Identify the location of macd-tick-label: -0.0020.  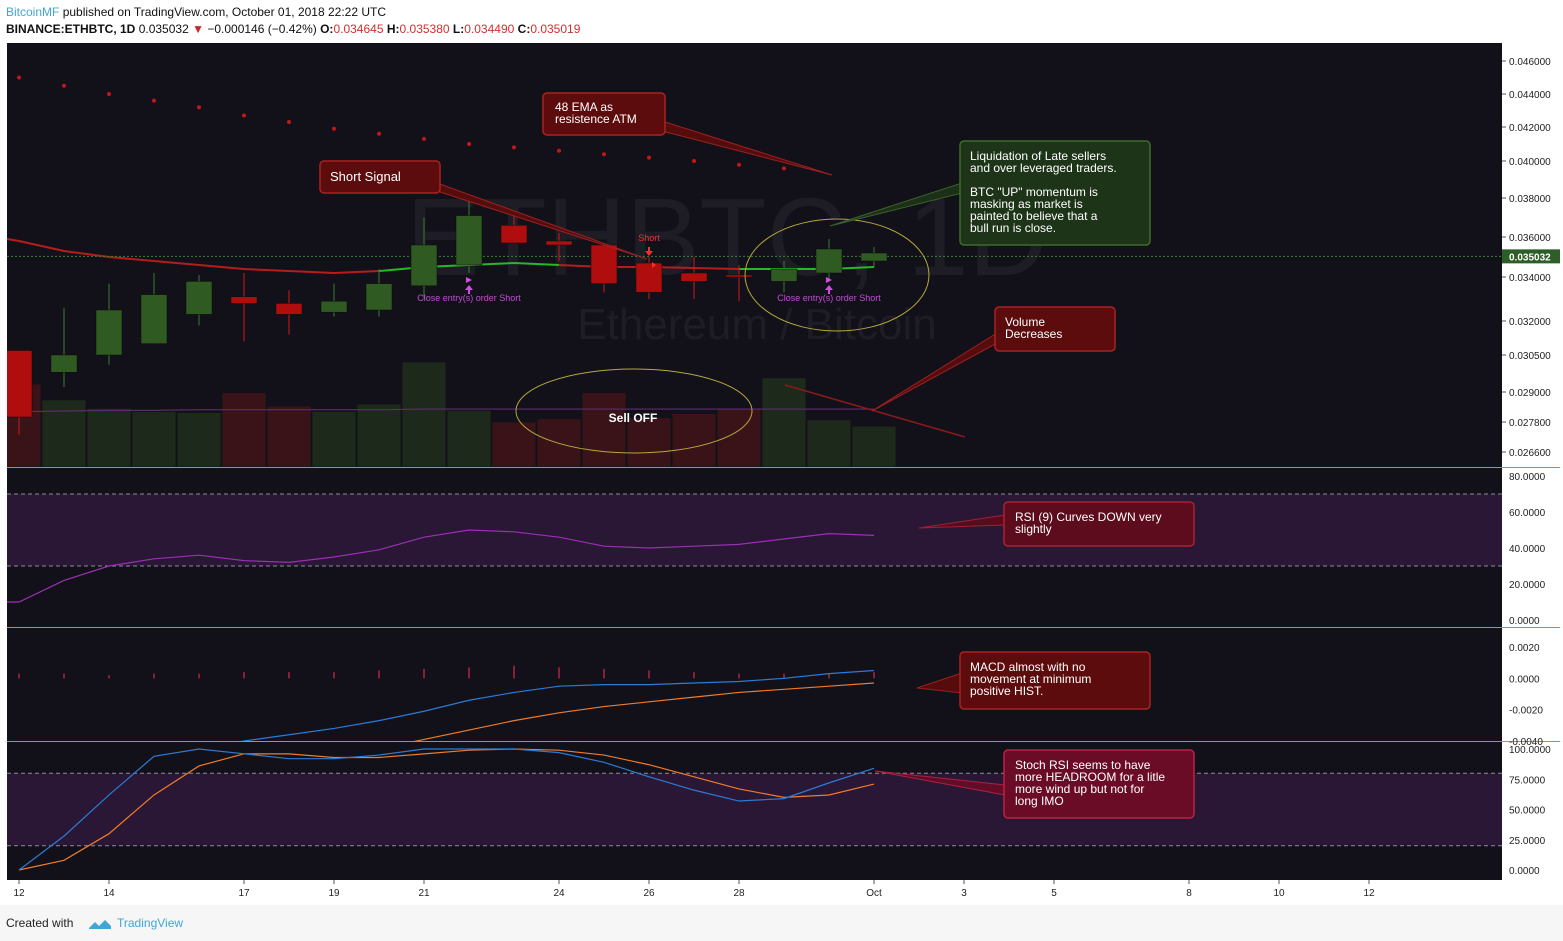
(1526, 711).